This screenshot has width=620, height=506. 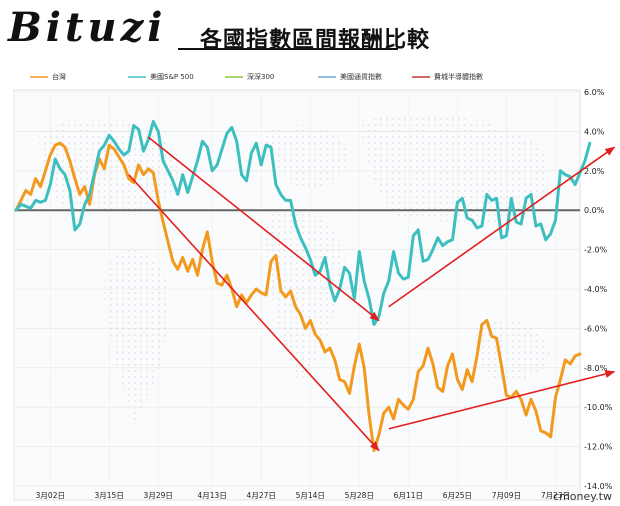 What do you see at coordinates (361, 76) in the screenshot?
I see `legend-label: 美國通貨指數` at bounding box center [361, 76].